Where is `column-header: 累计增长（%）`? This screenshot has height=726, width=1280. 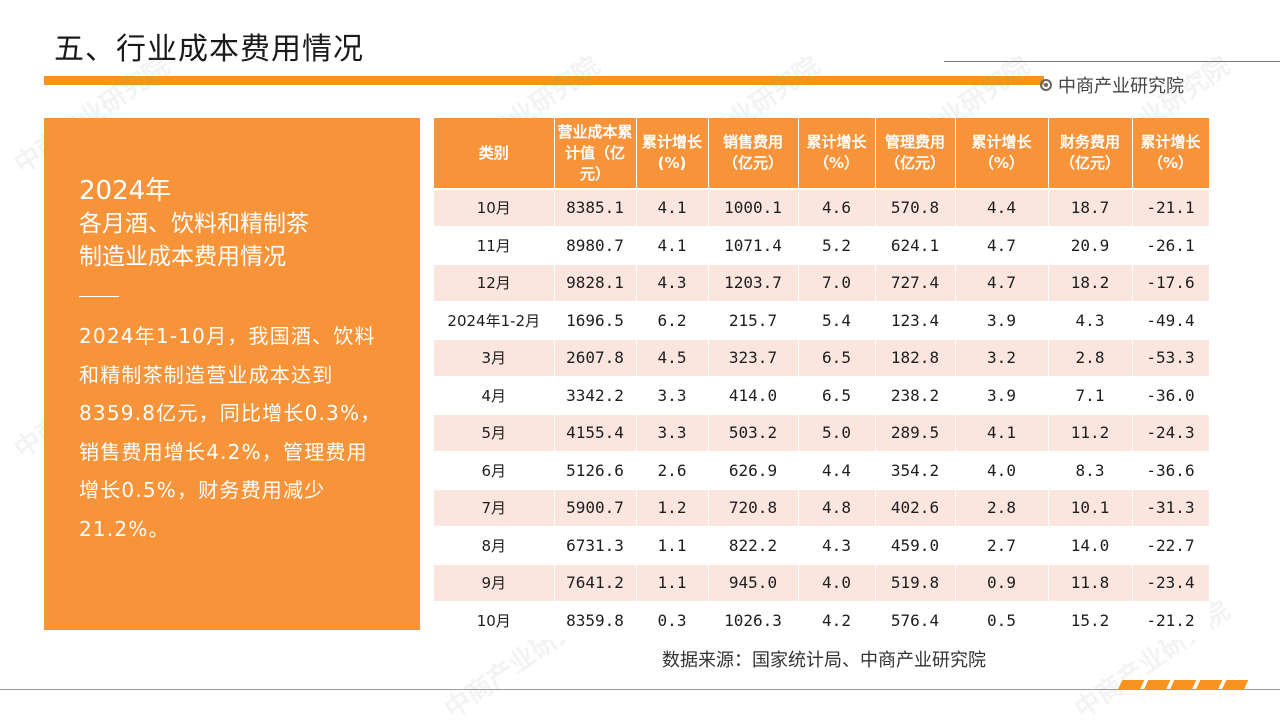
column-header: 累计增长（%） is located at coordinates (1171, 154).